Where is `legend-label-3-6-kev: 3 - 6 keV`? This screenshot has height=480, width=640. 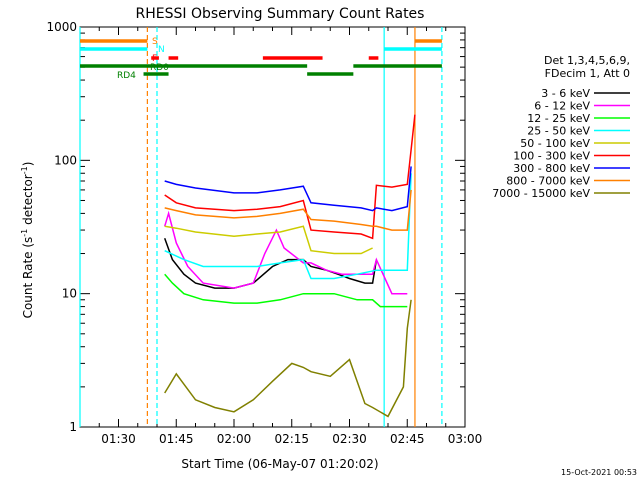 legend-label-3-6-kev: 3 - 6 keV is located at coordinates (565, 93).